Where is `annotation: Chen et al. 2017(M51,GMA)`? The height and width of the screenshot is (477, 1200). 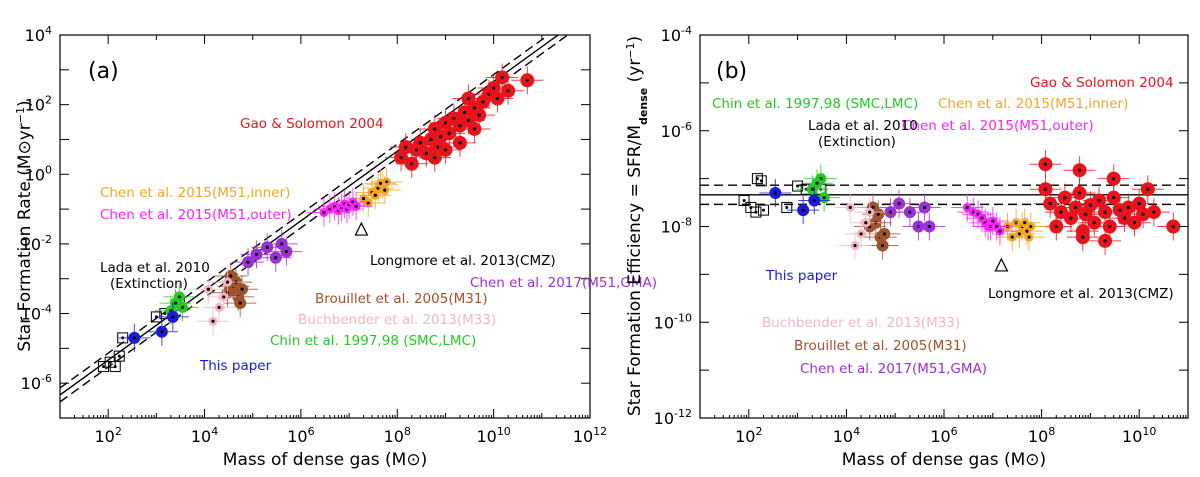 annotation: Chen et al. 2017(M51,GMA) is located at coordinates (563, 283).